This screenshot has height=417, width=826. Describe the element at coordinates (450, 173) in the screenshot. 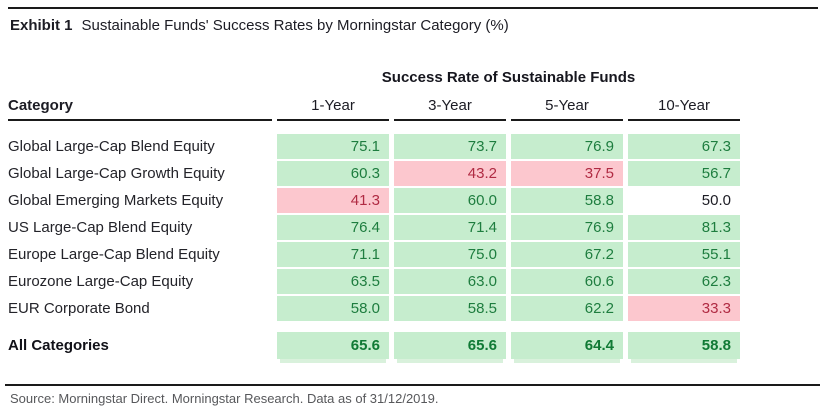

I see `value-cell: 43.2` at that location.